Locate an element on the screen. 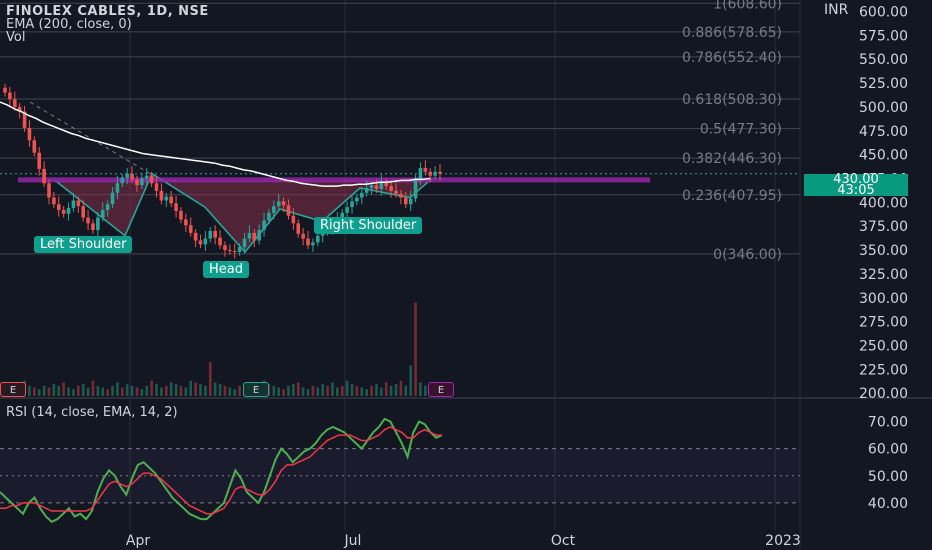 This screenshot has width=932, height=550. rsi-tick-label: 40.00 is located at coordinates (888, 504).